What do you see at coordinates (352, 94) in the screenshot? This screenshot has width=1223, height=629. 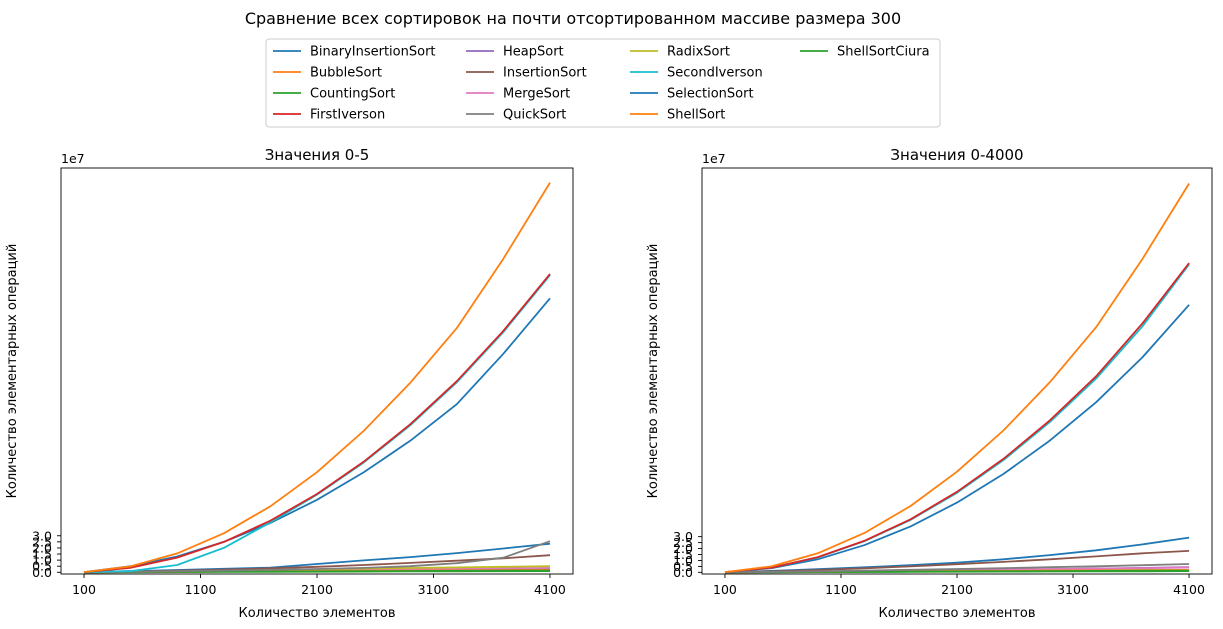 I see `legend-label-countingsort: CountingSort` at bounding box center [352, 94].